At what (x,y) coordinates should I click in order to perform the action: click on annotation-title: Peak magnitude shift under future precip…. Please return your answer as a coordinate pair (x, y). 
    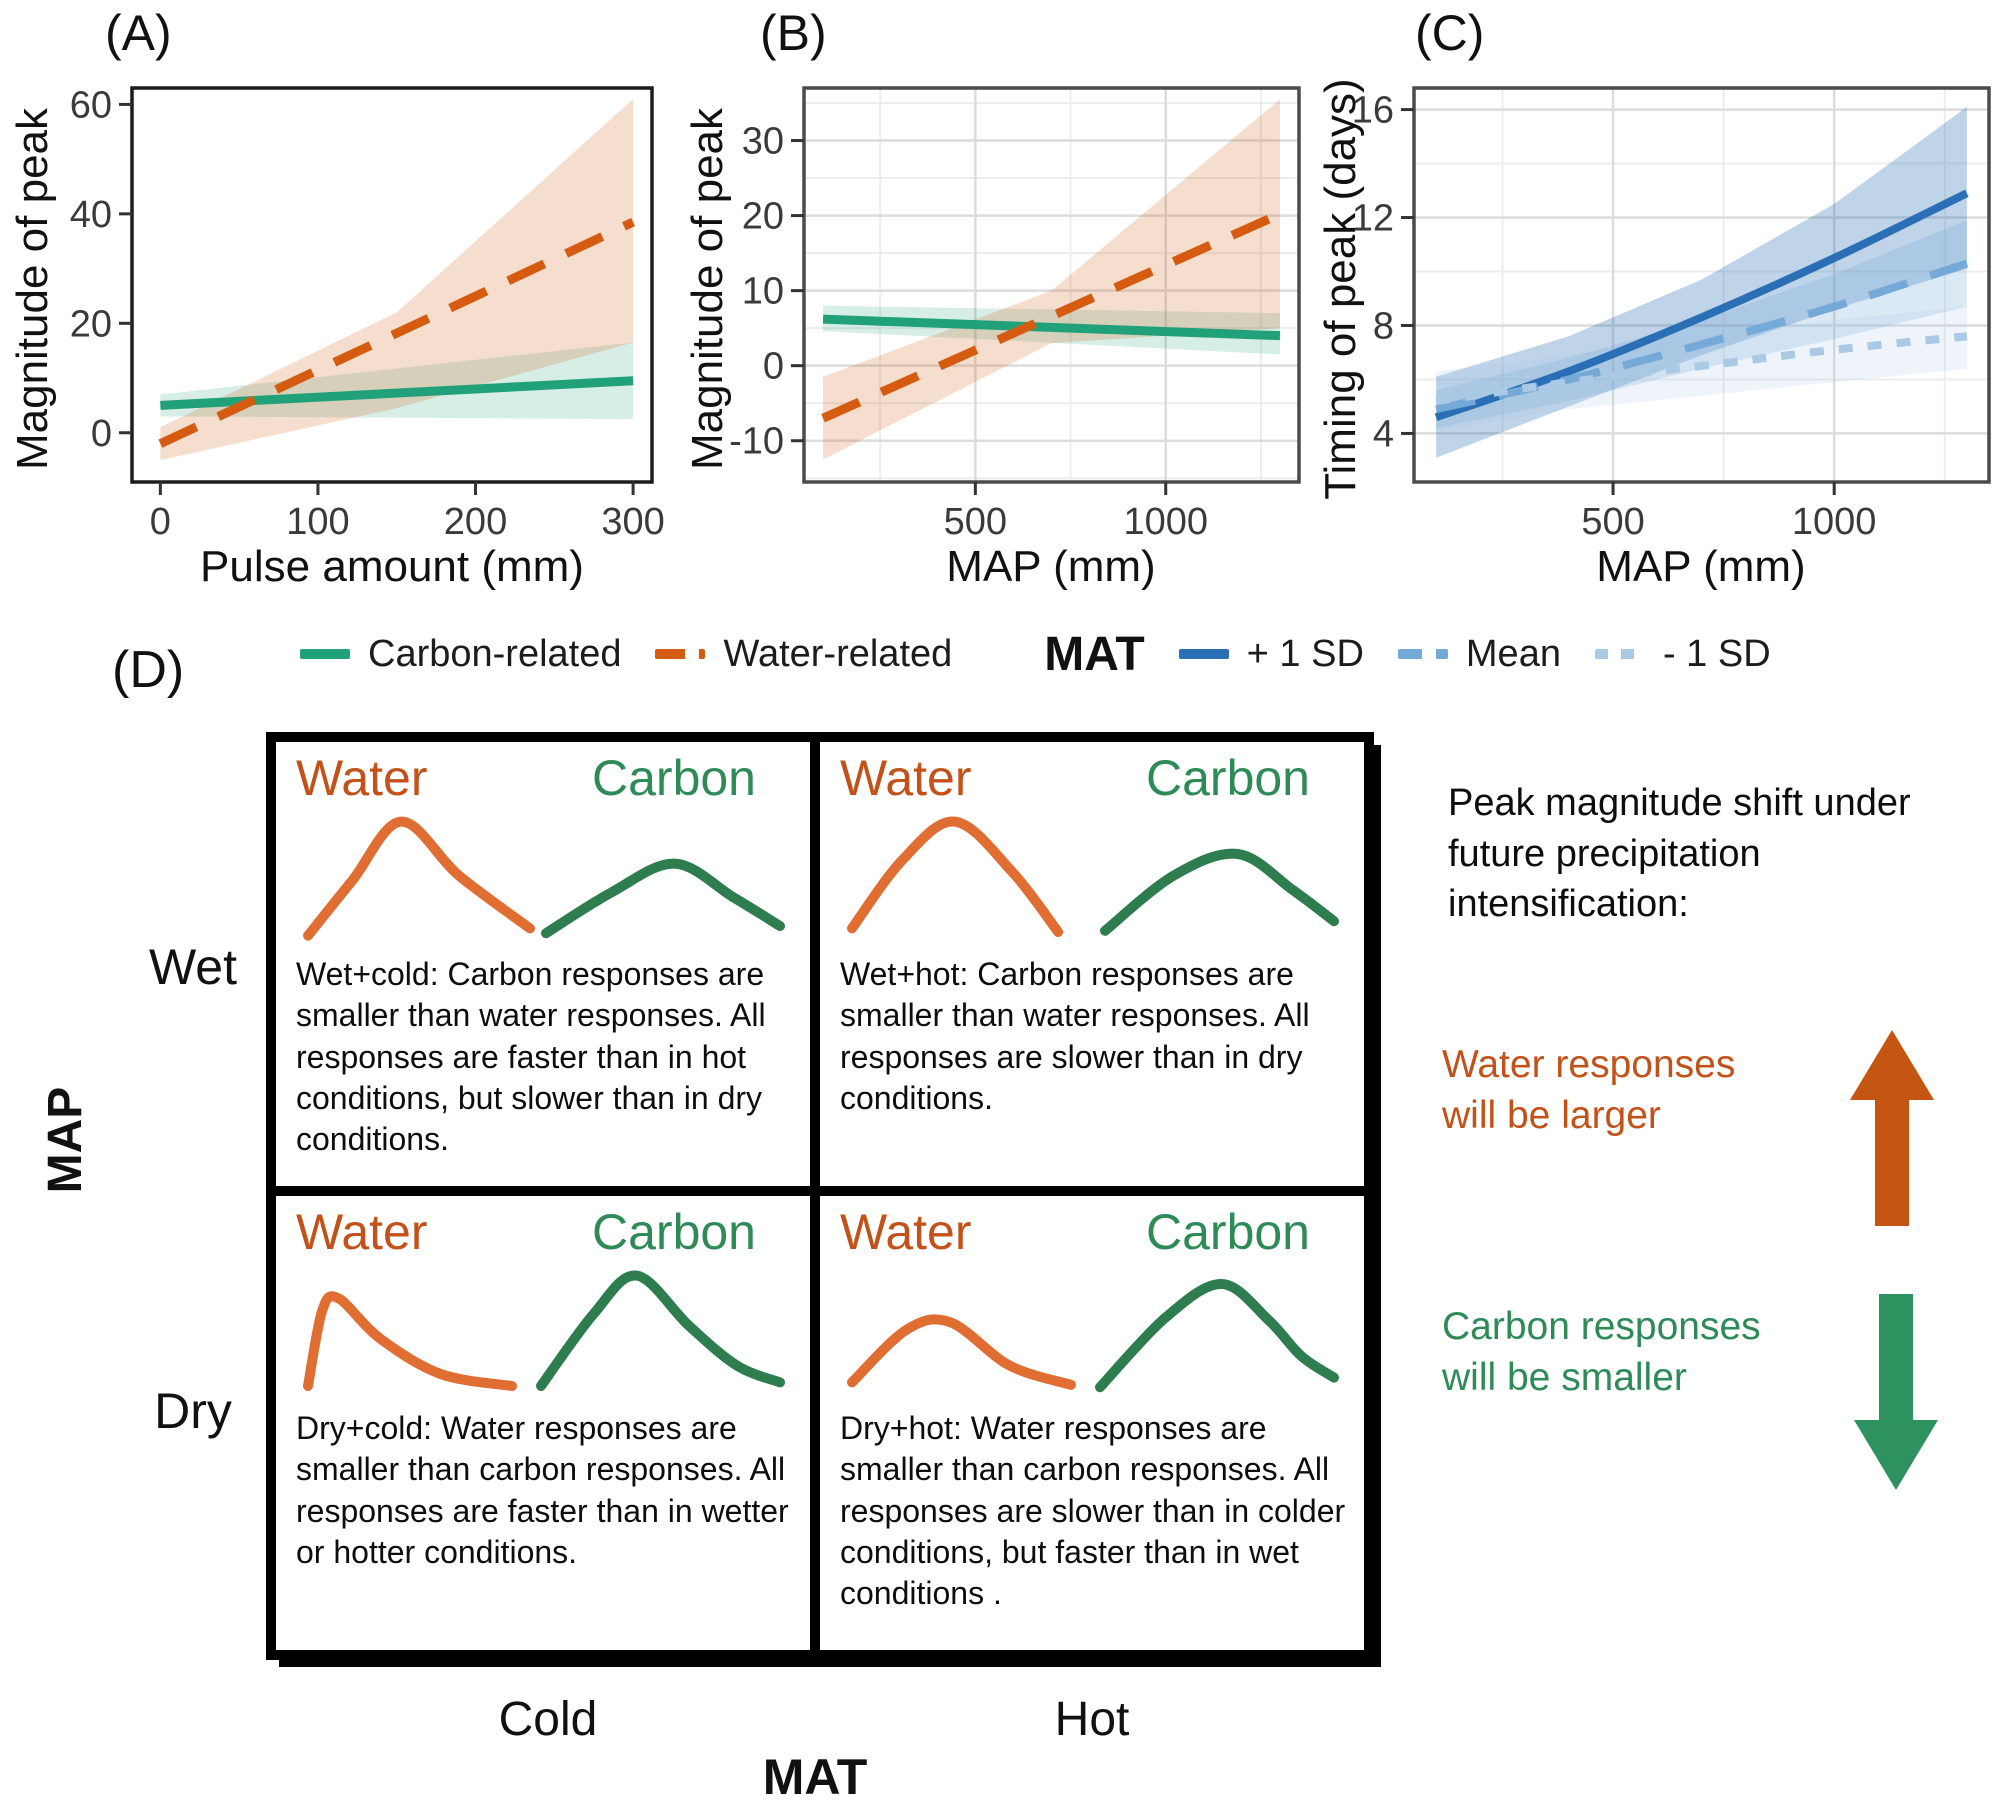
    Looking at the image, I should click on (1679, 854).